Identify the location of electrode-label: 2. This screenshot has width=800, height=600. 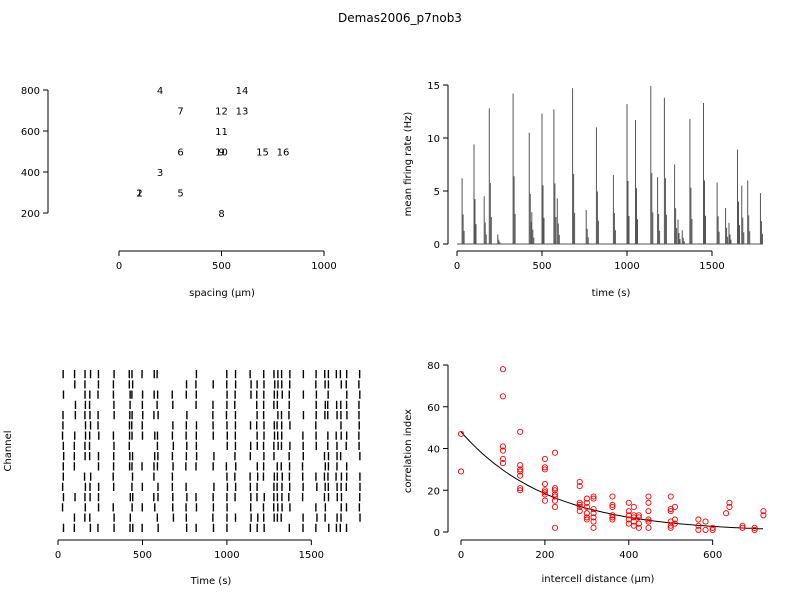
(139, 194).